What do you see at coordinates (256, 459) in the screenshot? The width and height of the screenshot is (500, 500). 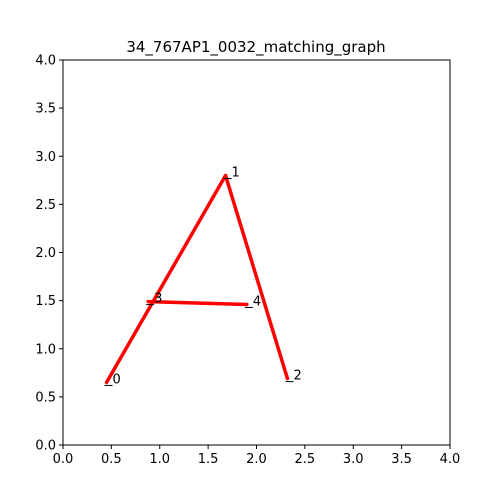 I see `x-tick-label: 2.0` at bounding box center [256, 459].